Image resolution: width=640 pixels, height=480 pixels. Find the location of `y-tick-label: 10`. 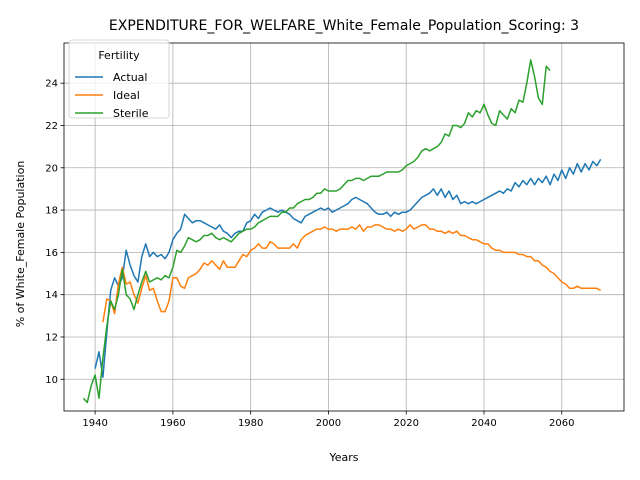

y-tick-label: 10 is located at coordinates (51, 380).